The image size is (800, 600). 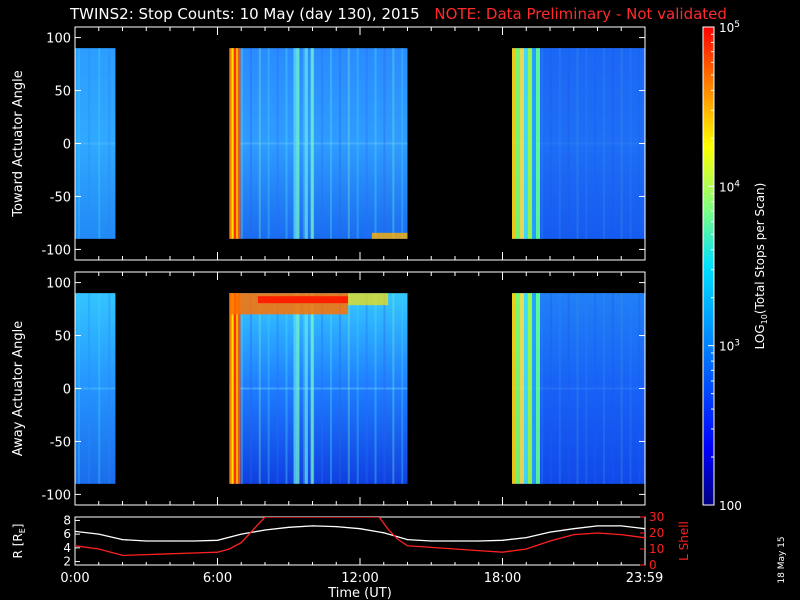 I want to click on y-tick-label: -100, so click(x=56, y=495).